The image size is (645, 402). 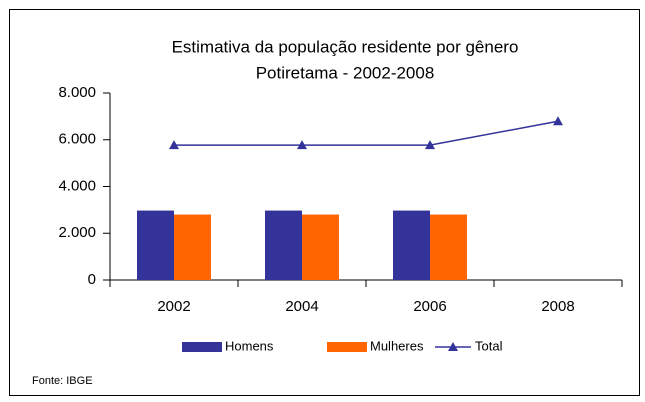 I want to click on y-tick-label: 6.000, so click(x=77, y=139).